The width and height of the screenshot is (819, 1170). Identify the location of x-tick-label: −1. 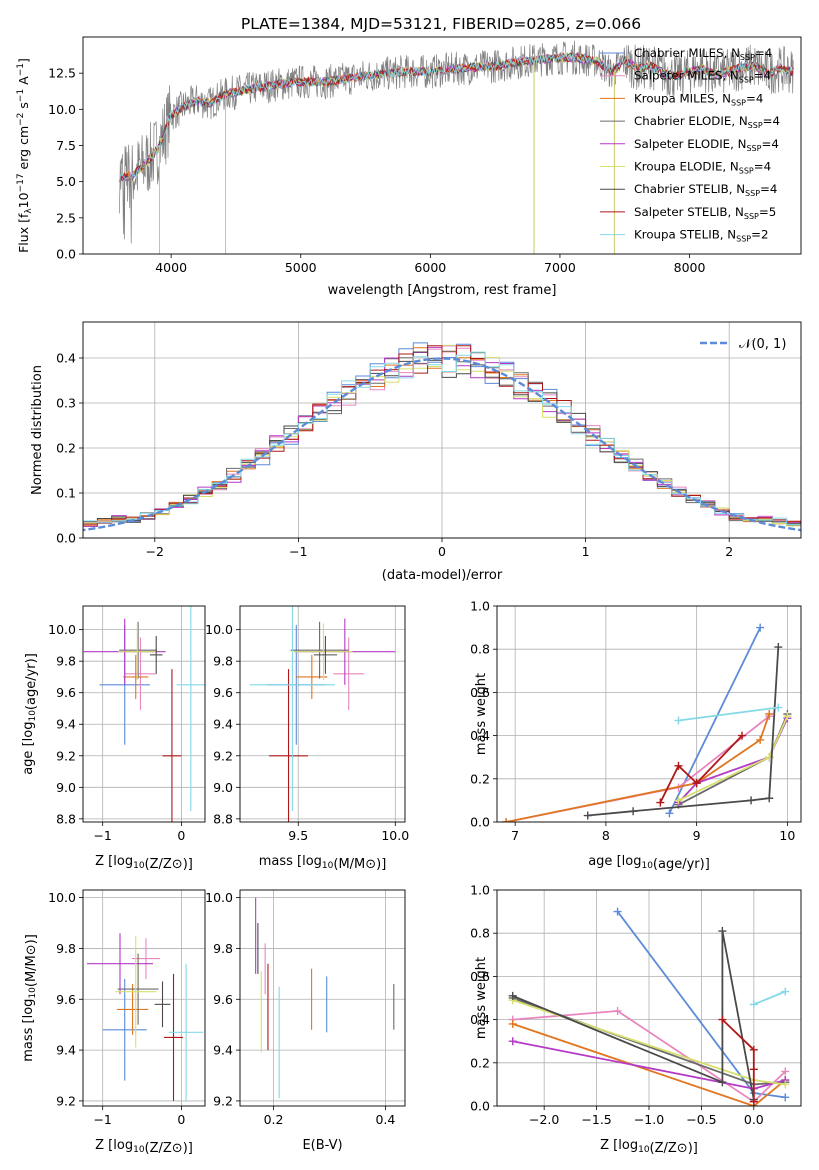
(102, 1119).